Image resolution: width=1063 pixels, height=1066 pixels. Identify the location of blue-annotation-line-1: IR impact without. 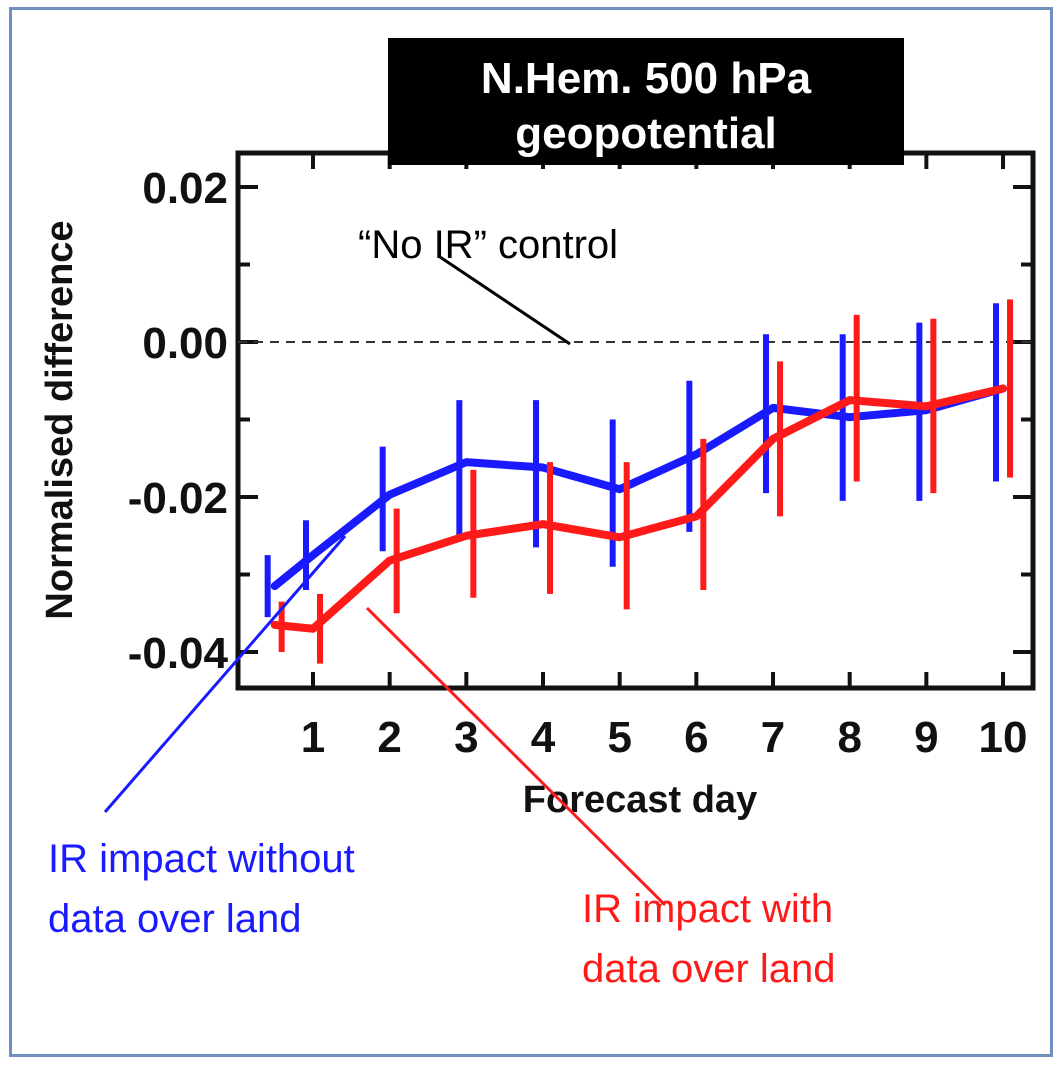
(201, 859).